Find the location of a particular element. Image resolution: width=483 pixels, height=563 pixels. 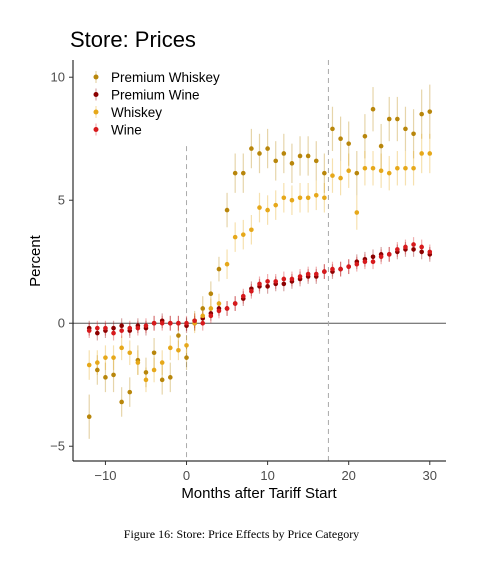

legend-item: Whiskey is located at coordinates (127, 112).